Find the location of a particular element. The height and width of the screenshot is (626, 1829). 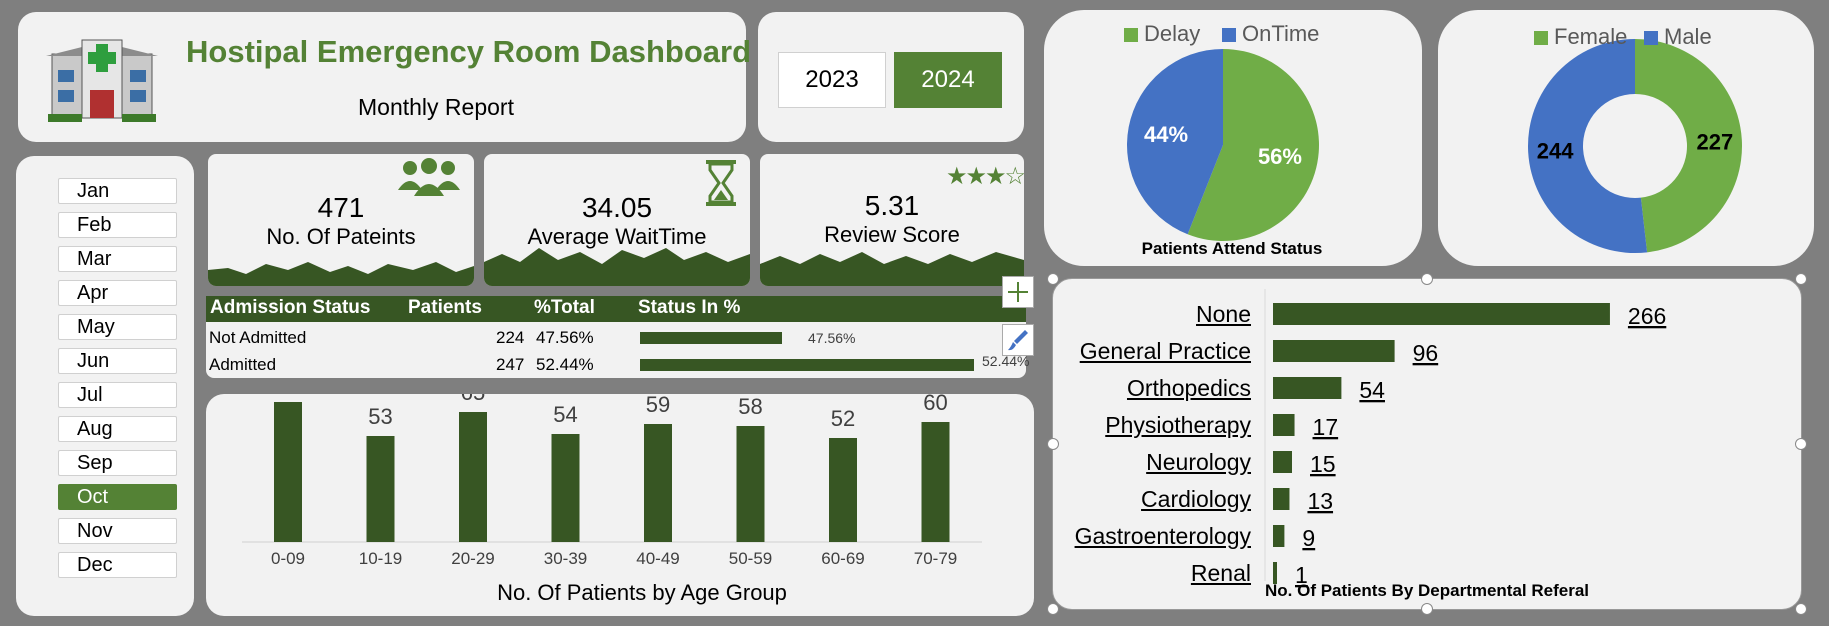

month-button-apr: Apr is located at coordinates (117, 293).